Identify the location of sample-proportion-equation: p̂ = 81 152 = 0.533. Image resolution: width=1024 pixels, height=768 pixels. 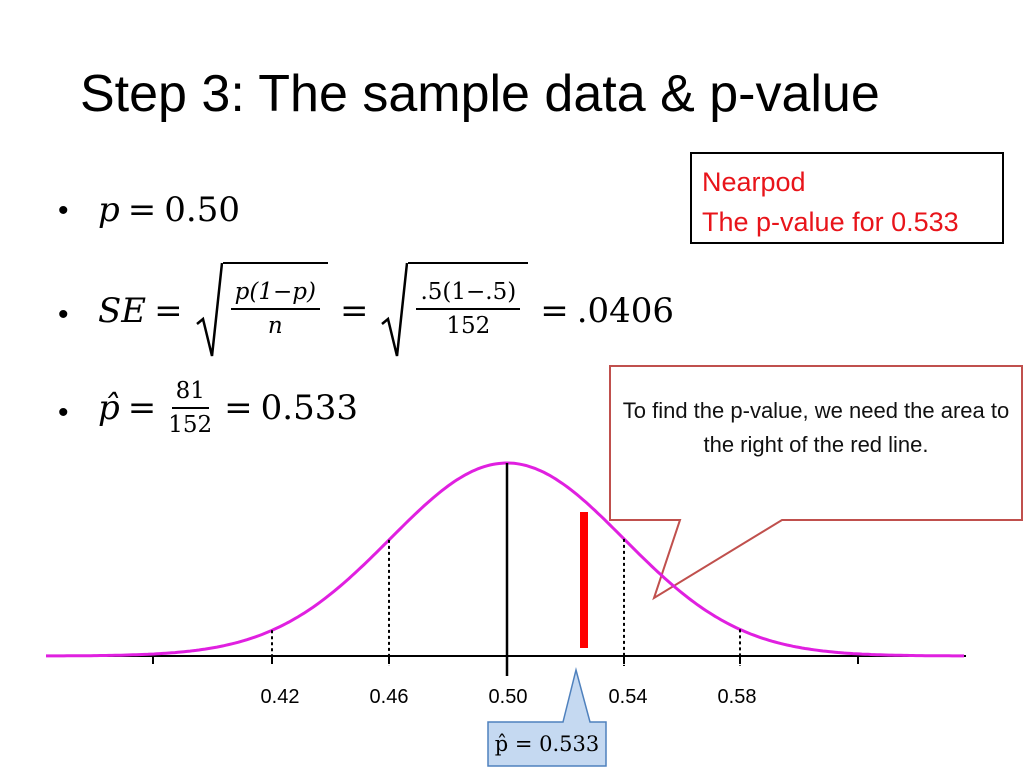
(228, 408).